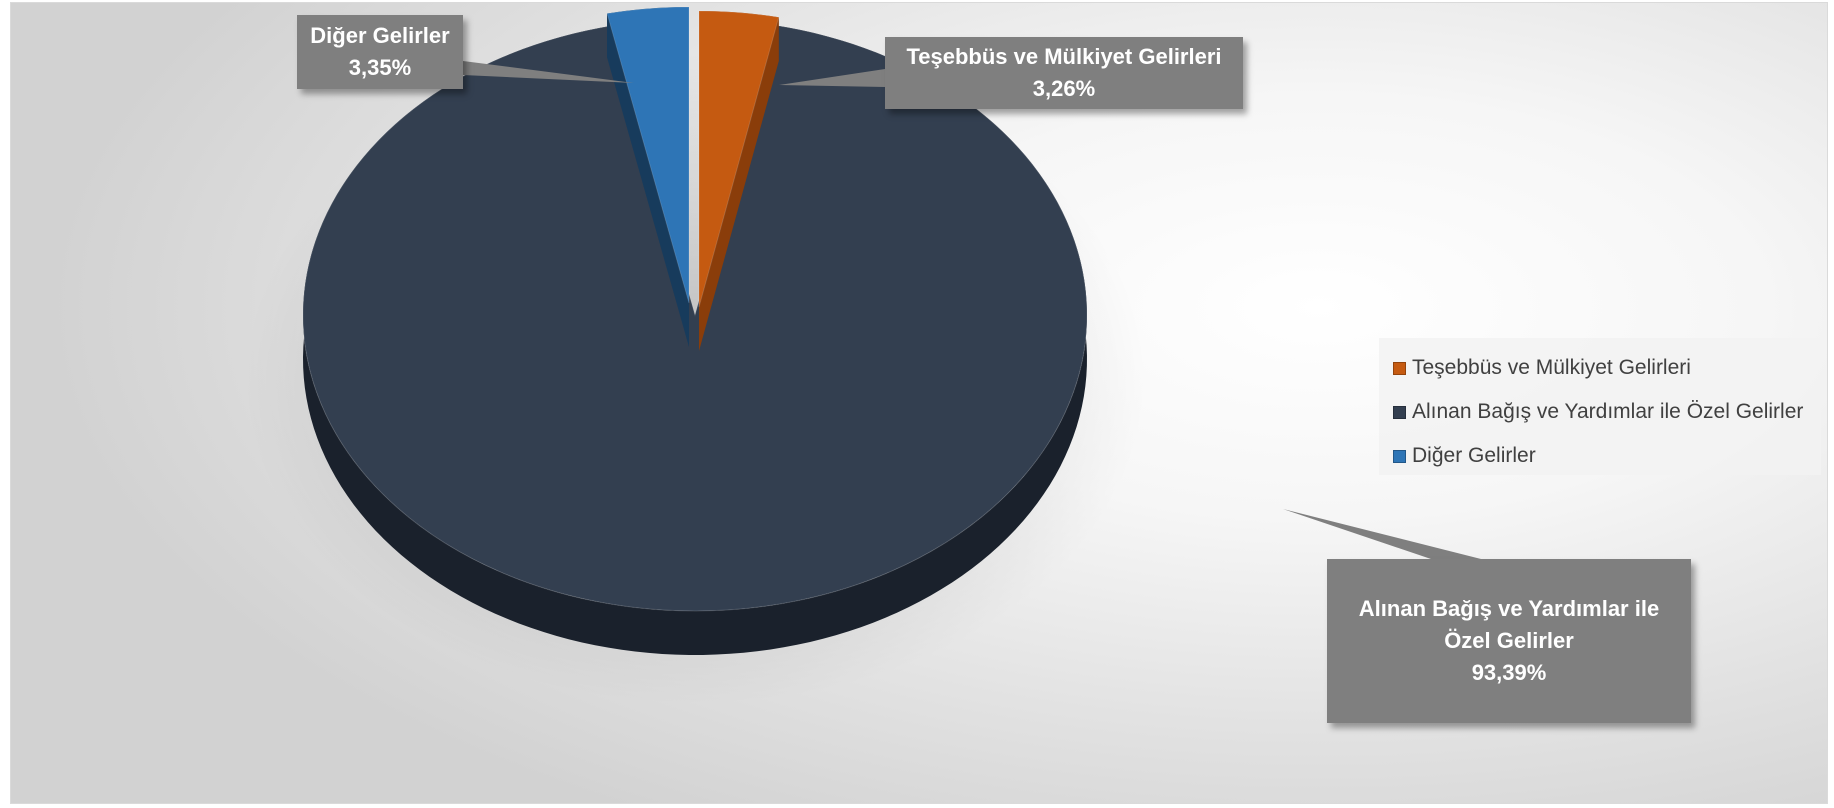  I want to click on legend-swatch-alinan-bagis, so click(1399, 412).